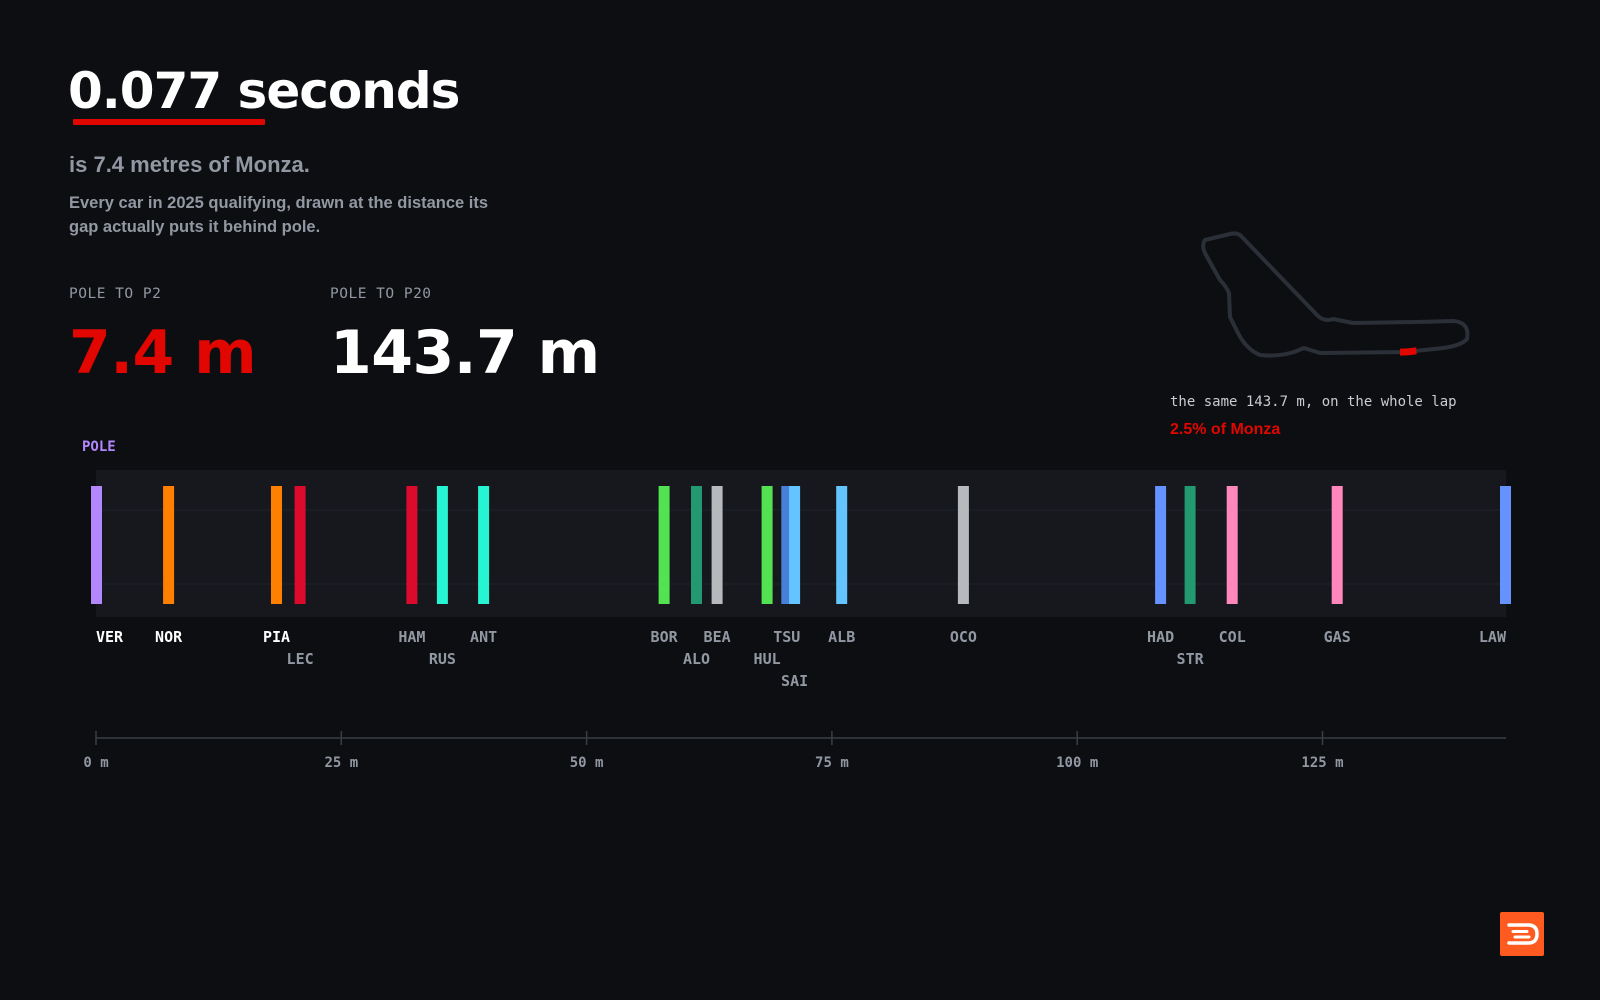 This screenshot has height=1000, width=1600. I want to click on driver-bar-str, so click(1190, 545).